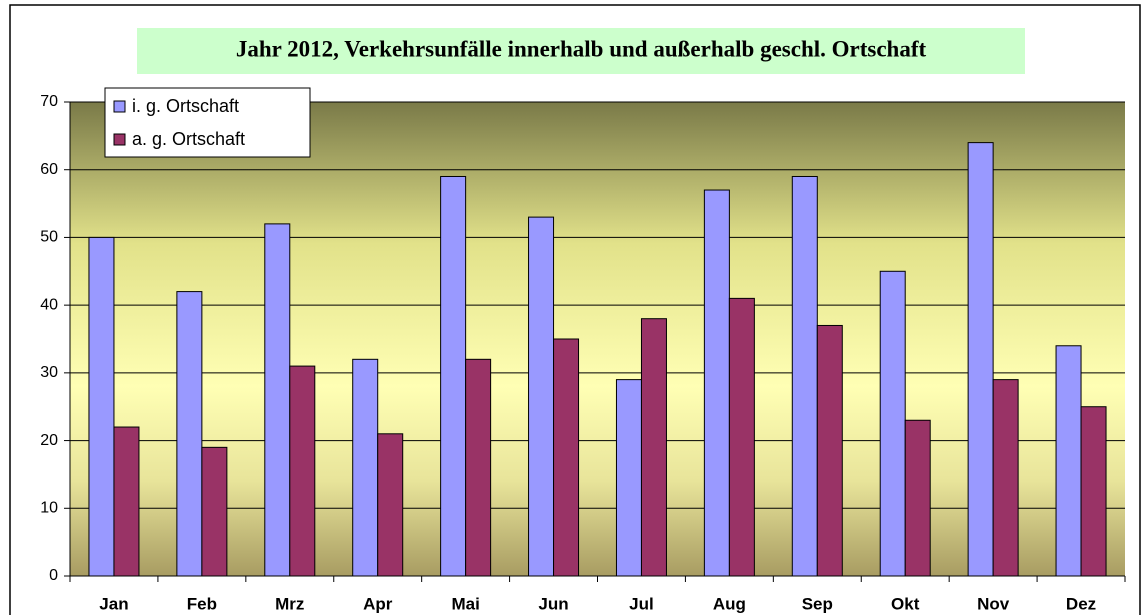 The height and width of the screenshot is (615, 1147). I want to click on y-tick-label: 10, so click(49, 508).